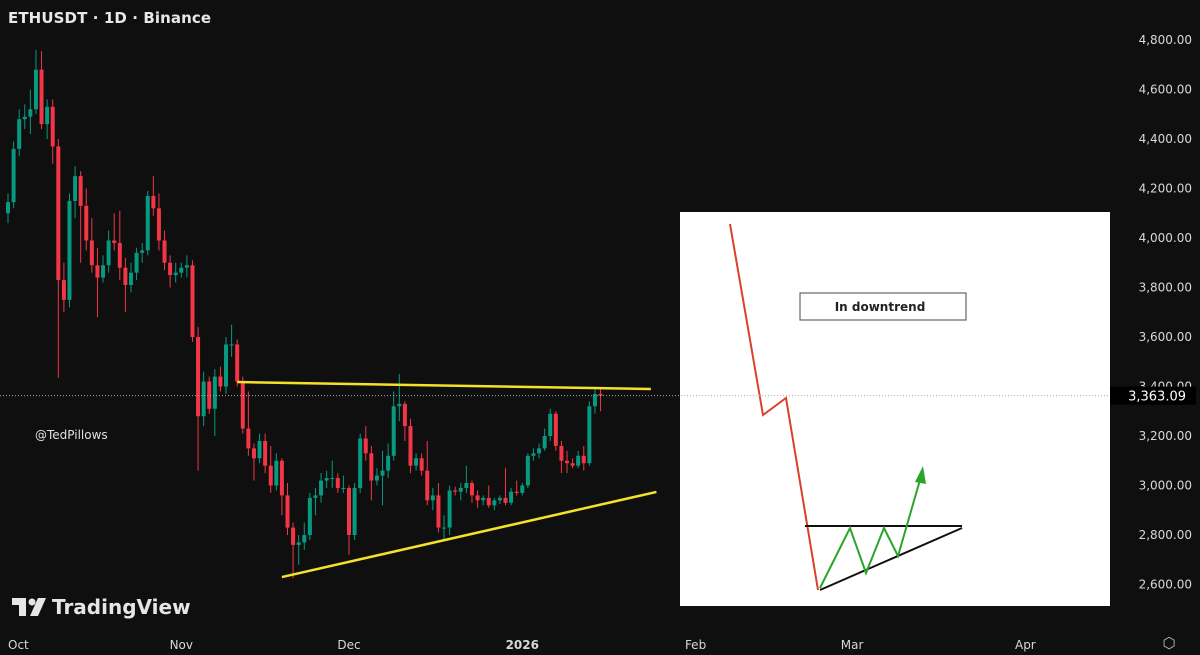 This screenshot has height=655, width=1200. Describe the element at coordinates (1165, 238) in the screenshot. I see `price-tick-label: 4,000.00` at that location.